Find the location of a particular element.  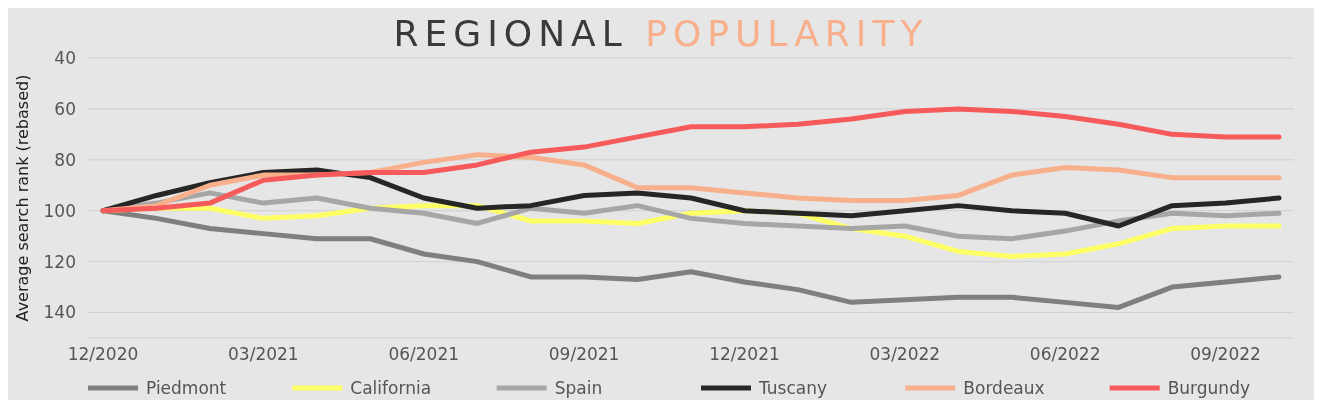

x-tick-label: 09/2021 is located at coordinates (584, 354).